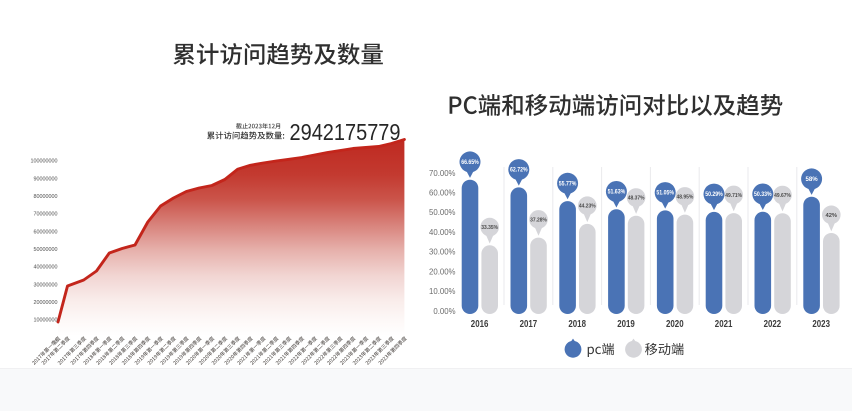 The height and width of the screenshot is (411, 852). Describe the element at coordinates (636, 199) in the screenshot. I see `svg-text: 48.37%` at that location.